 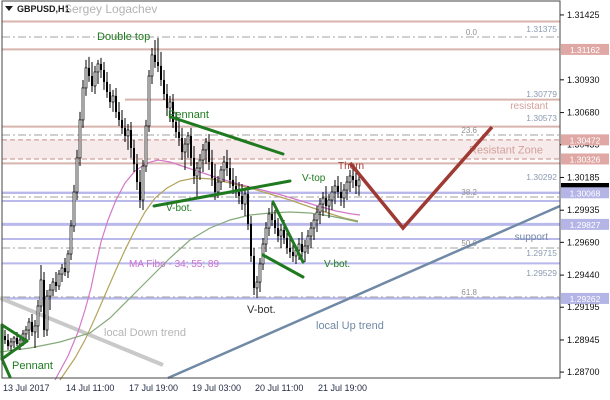 What do you see at coordinates (281, 149) in the screenshot?
I see `resistant-zone-band` at bounding box center [281, 149].